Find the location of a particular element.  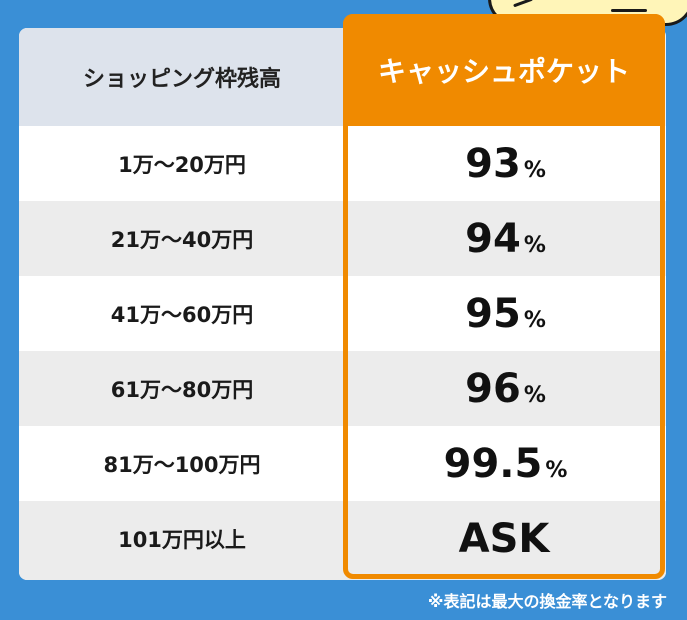

table-row: 101万円以上 ASK is located at coordinates (342, 540).